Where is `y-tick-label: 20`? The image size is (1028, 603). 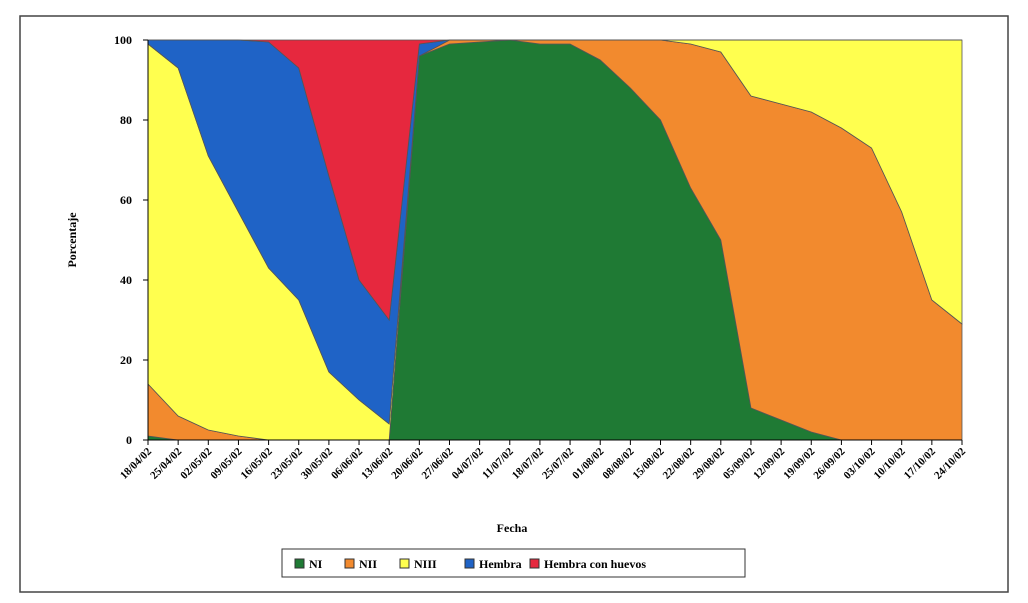
y-tick-label: 20 is located at coordinates (126, 360).